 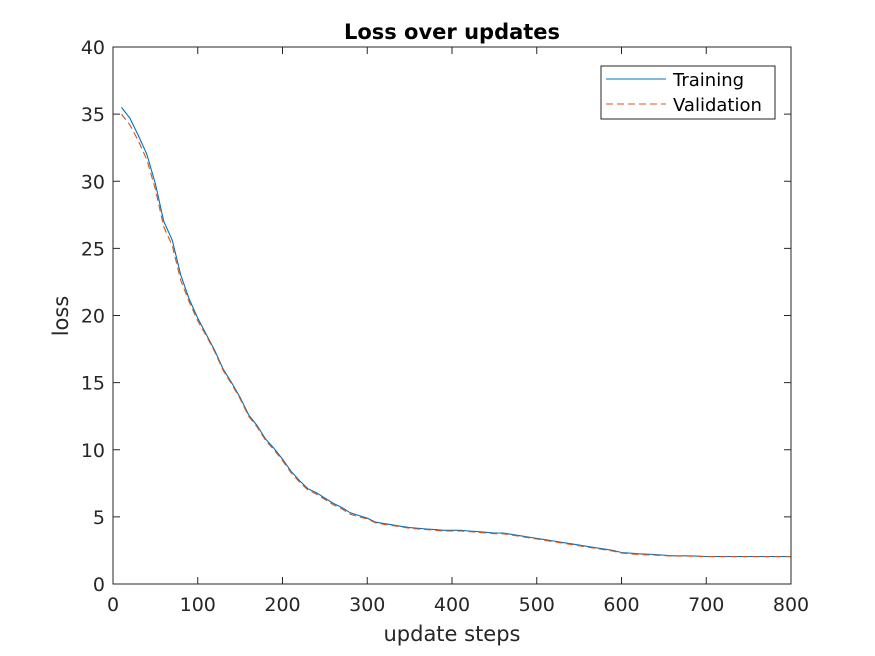 I want to click on x-axis-title: update steps, so click(x=451, y=634).